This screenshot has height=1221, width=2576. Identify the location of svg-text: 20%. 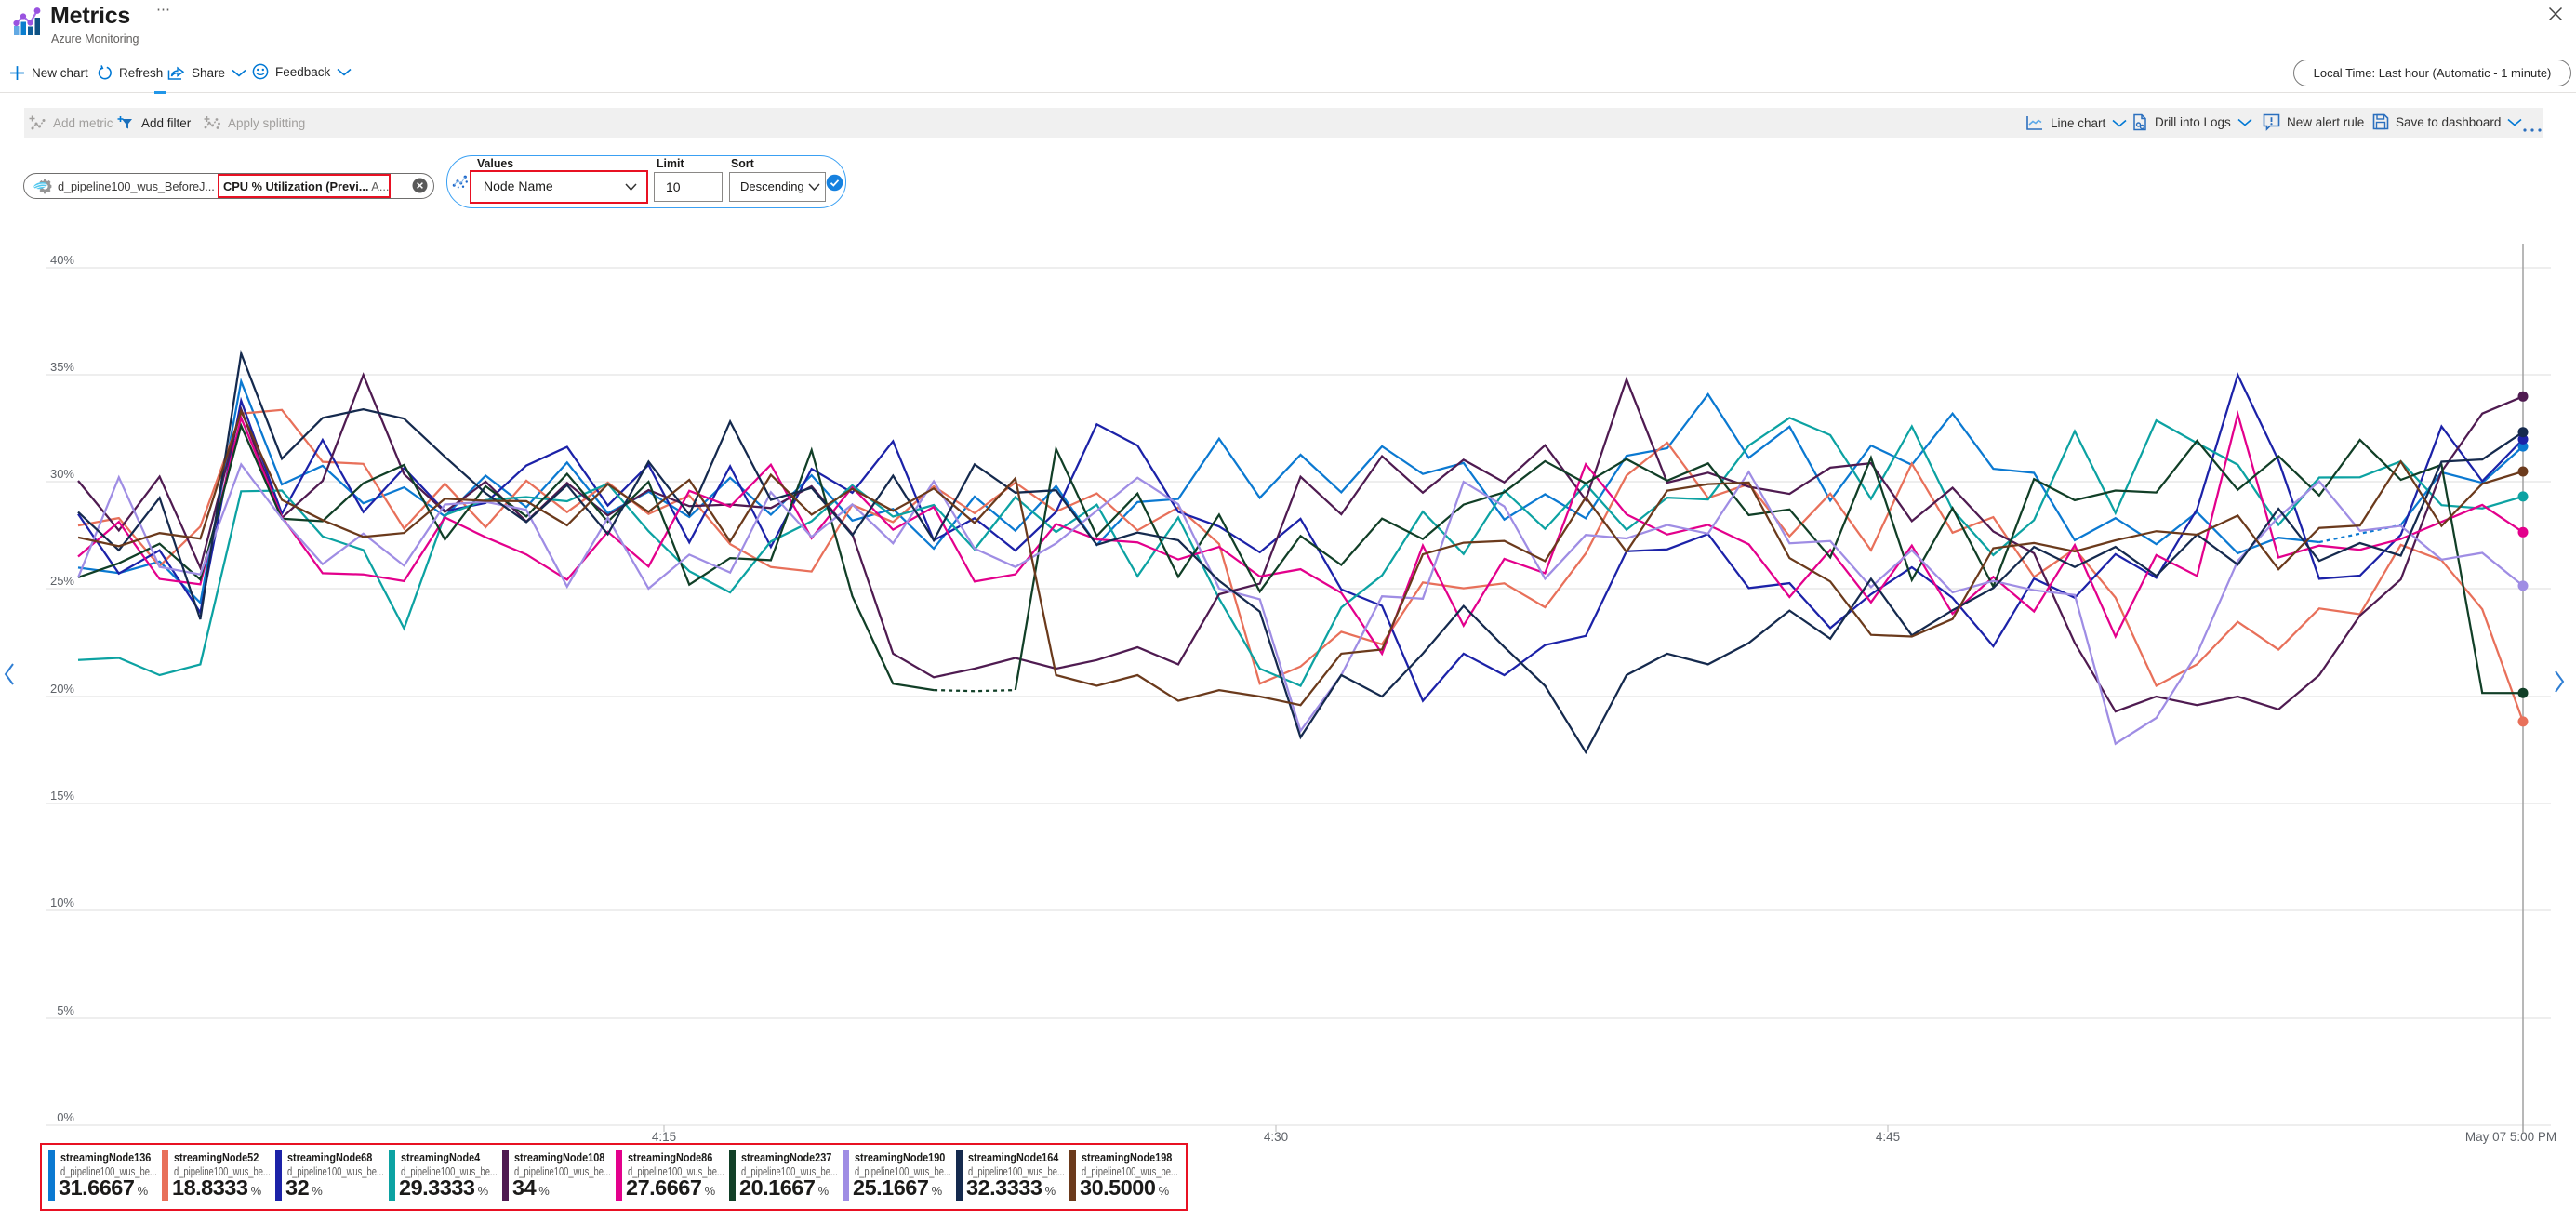
(62, 689).